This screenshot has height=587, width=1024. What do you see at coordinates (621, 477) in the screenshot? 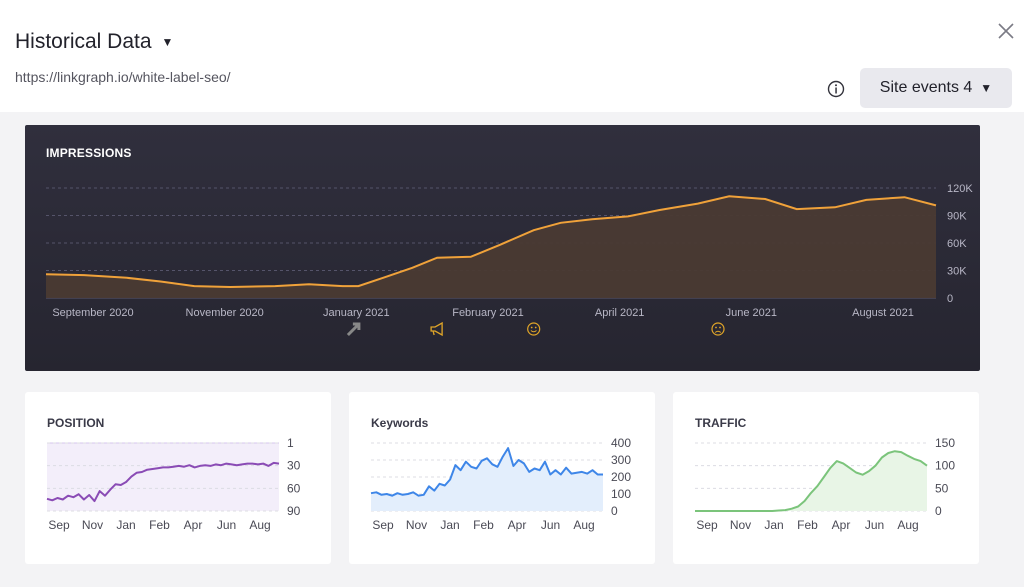
I see `y-tick-label: 200` at bounding box center [621, 477].